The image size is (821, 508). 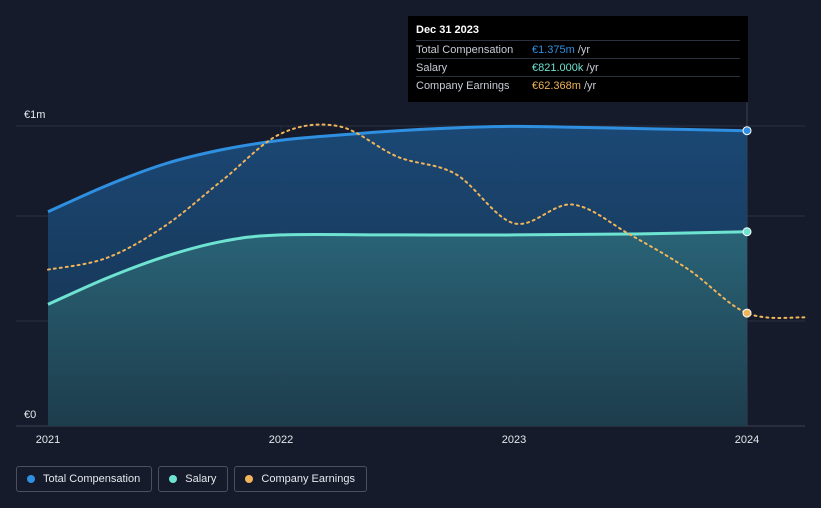 What do you see at coordinates (747, 440) in the screenshot?
I see `x-tick-label: 2024` at bounding box center [747, 440].